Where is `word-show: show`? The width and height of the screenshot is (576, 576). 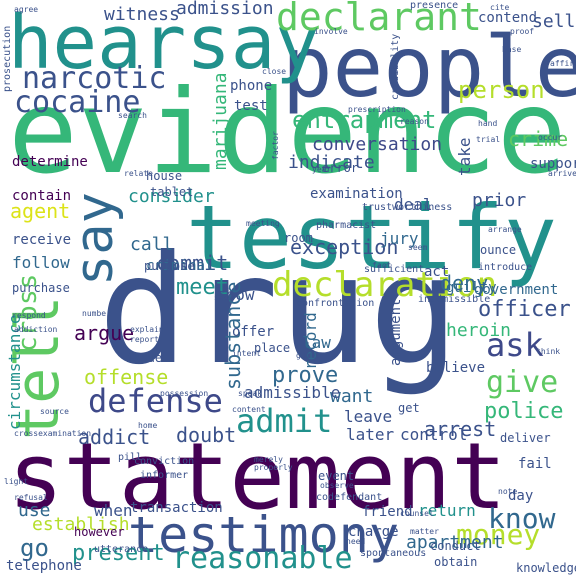
word-show: show is located at coordinates (235, 294).